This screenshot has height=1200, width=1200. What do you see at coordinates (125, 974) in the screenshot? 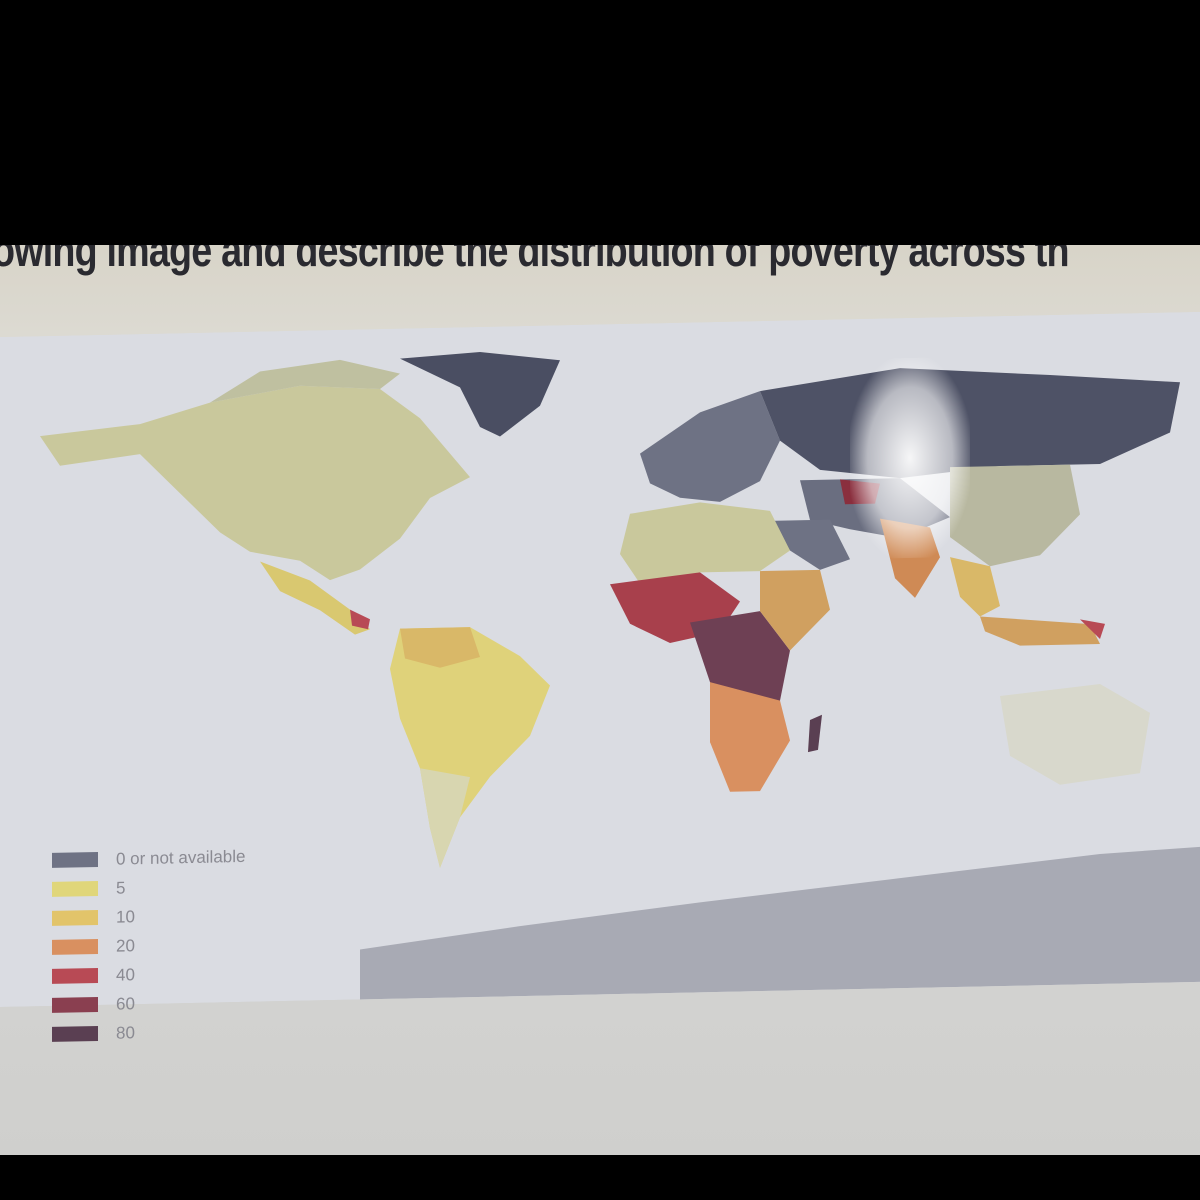
I see `legend-label: 40` at bounding box center [125, 974].